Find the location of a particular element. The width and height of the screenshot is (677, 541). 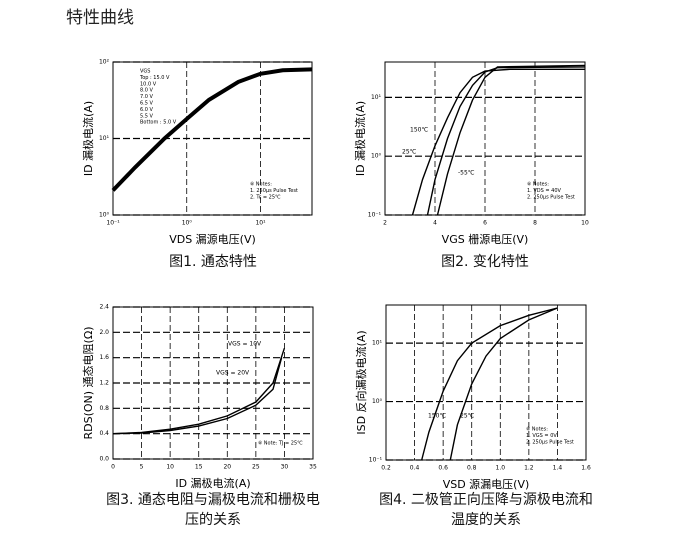

x-tick-label: 10⁻¹ is located at coordinates (113, 223).